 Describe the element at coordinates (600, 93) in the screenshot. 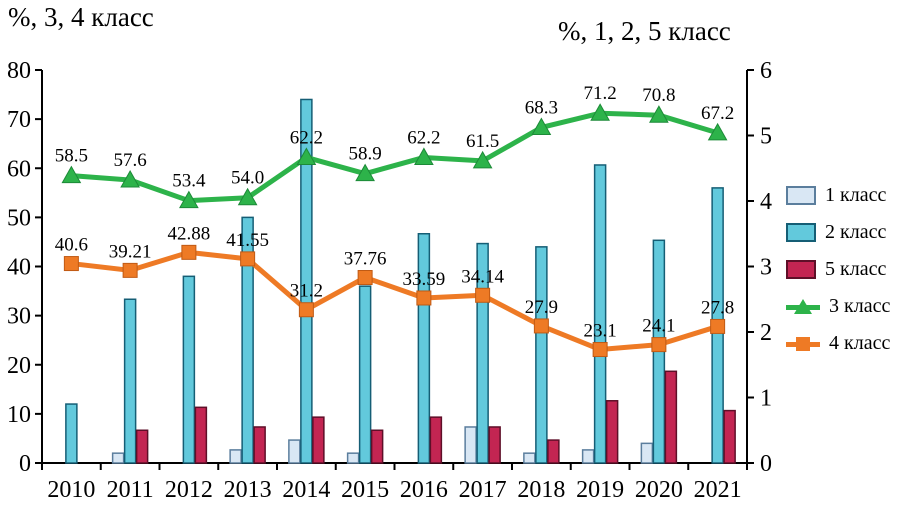

I see `svg-text: 71.2` at that location.